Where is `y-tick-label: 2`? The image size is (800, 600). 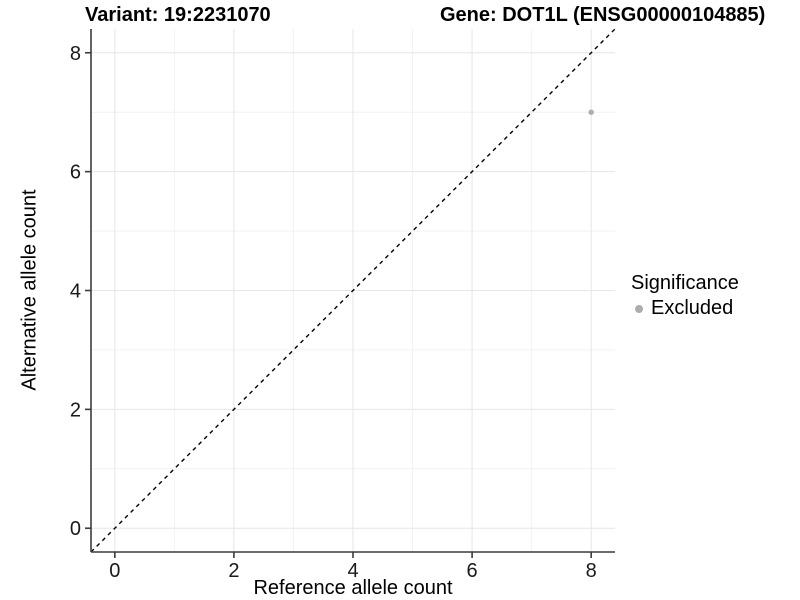 y-tick-label: 2 is located at coordinates (75, 410).